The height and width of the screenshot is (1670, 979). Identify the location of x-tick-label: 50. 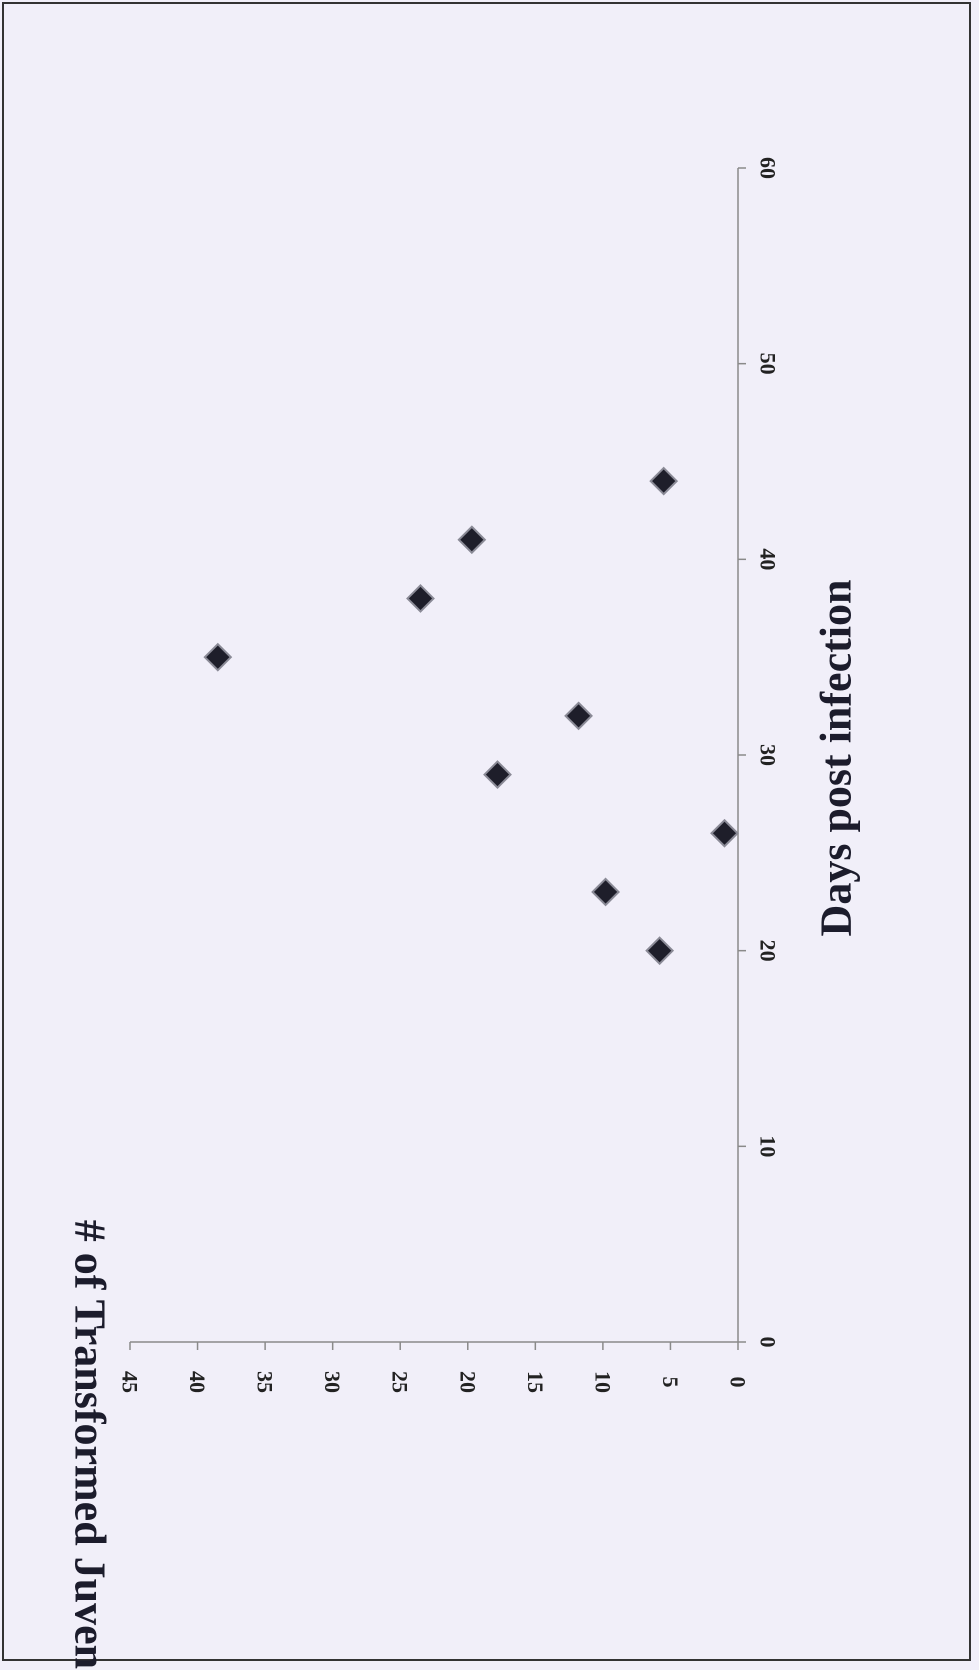
(768, 364).